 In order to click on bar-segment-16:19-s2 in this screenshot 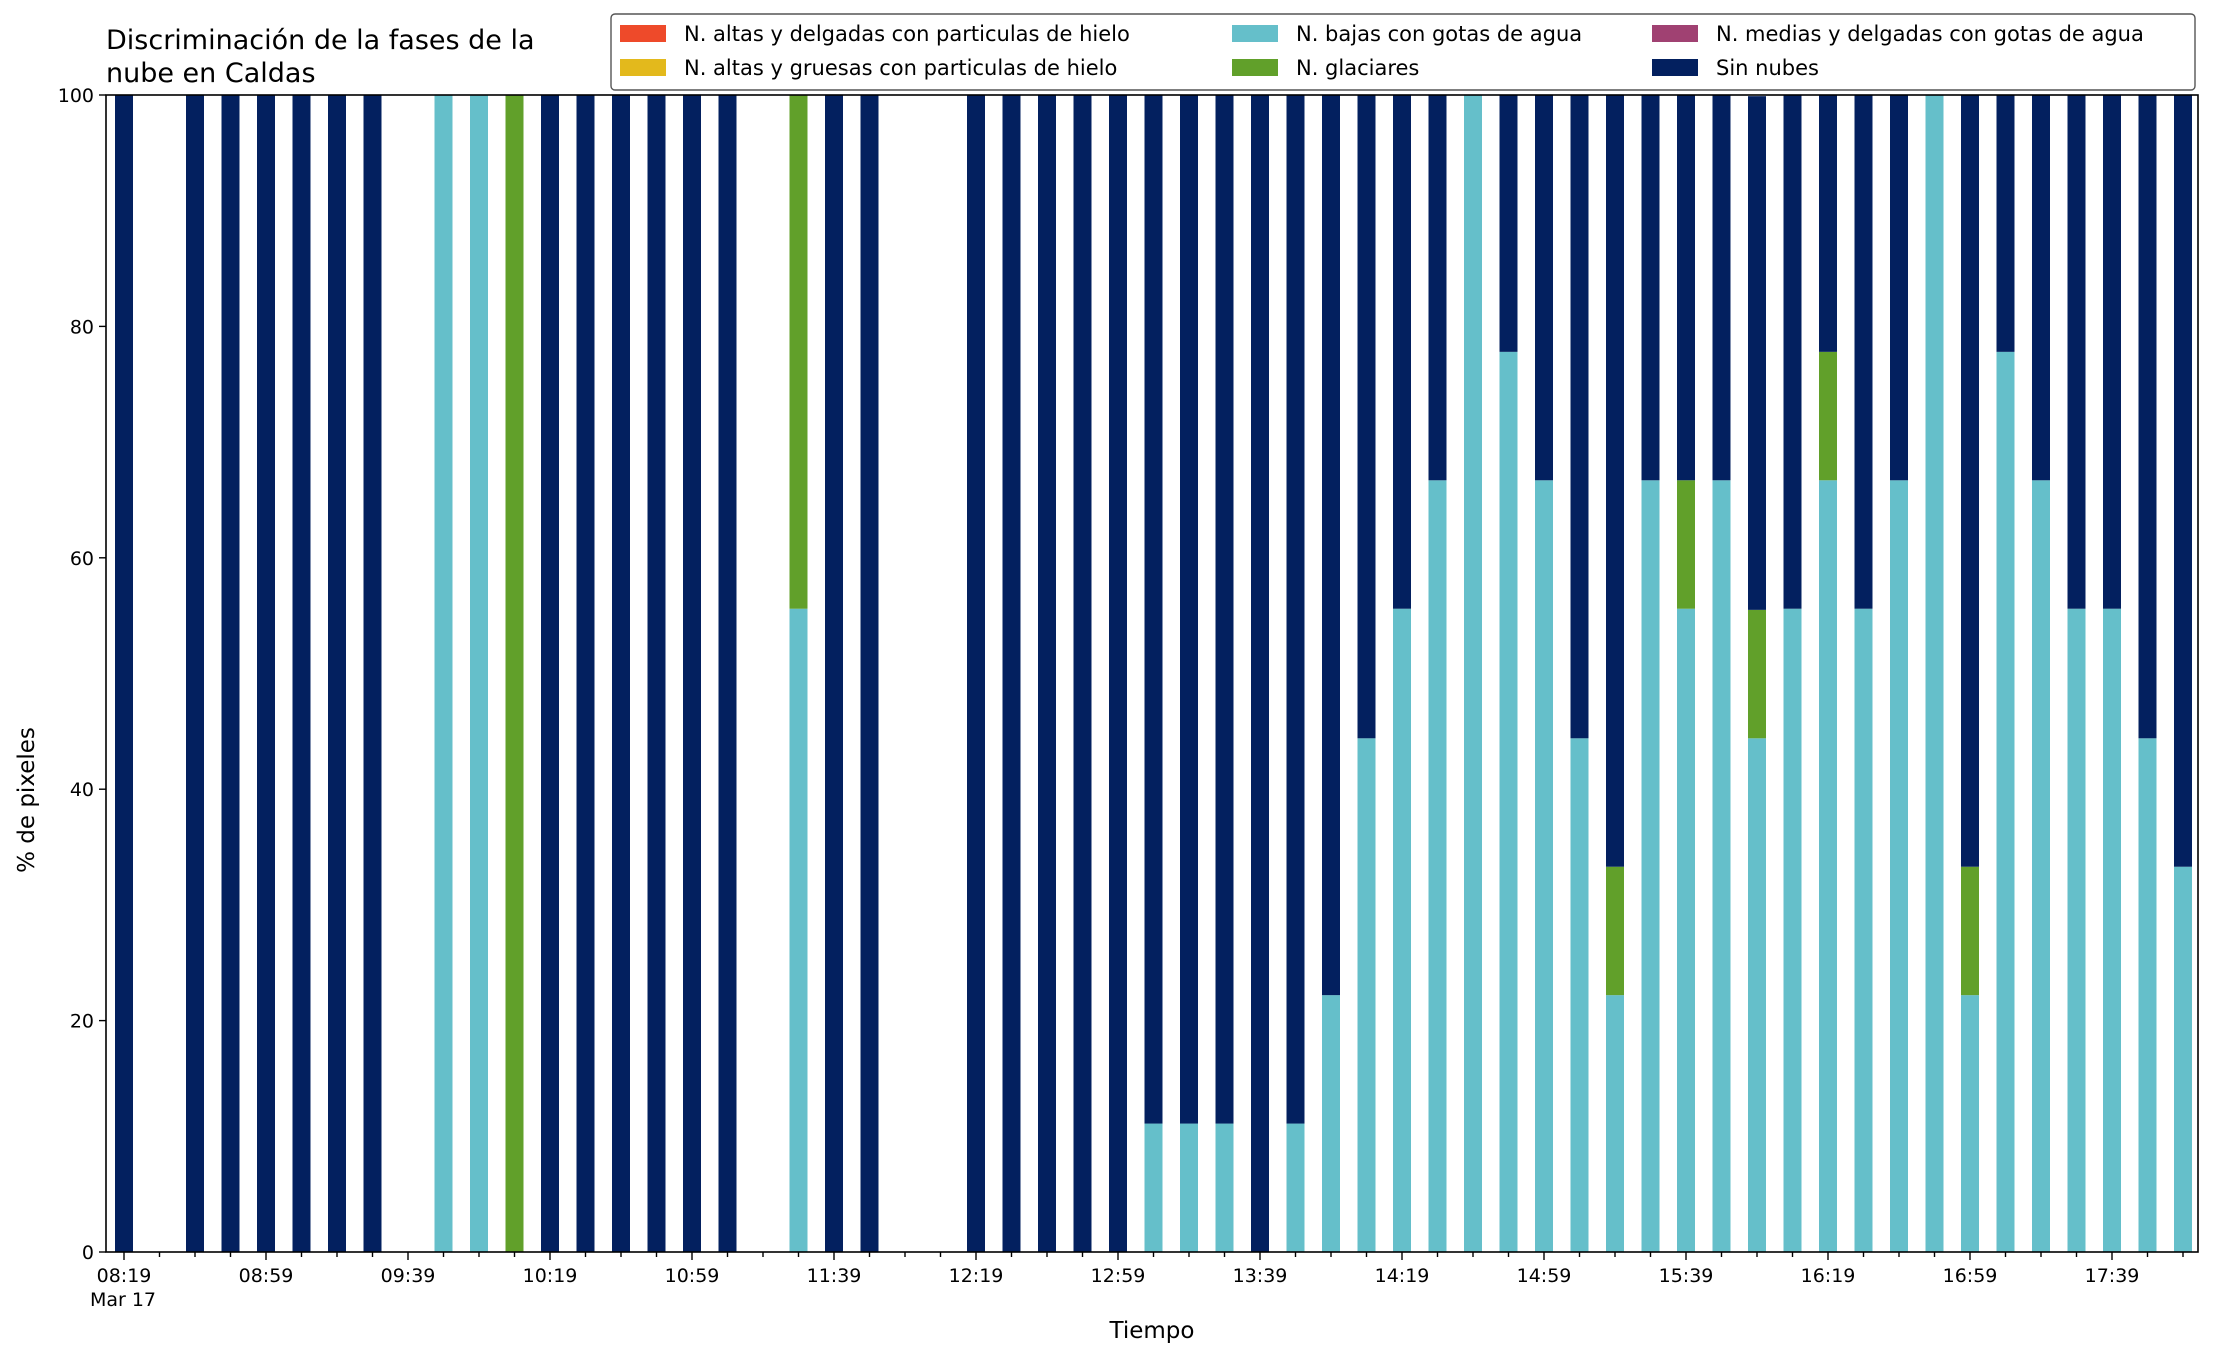, I will do `click(1828, 866)`.